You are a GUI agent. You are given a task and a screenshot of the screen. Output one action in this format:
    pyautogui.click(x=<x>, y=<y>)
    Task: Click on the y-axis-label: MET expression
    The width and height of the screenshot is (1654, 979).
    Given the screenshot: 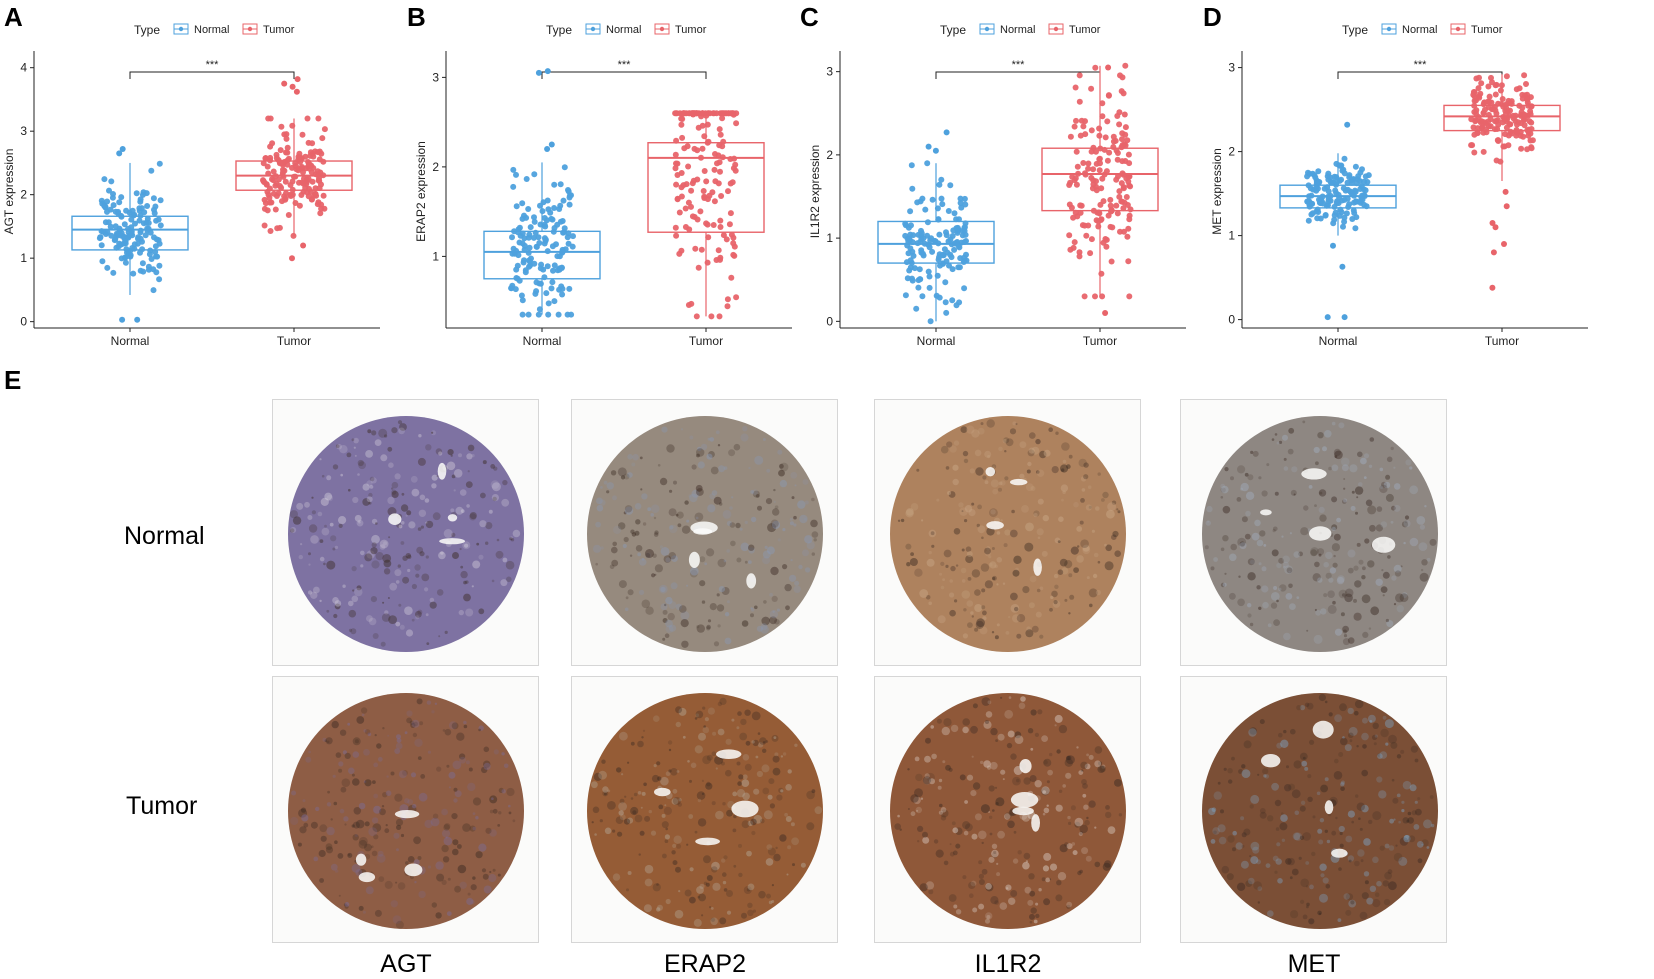 What is the action you would take?
    pyautogui.click(x=1217, y=191)
    